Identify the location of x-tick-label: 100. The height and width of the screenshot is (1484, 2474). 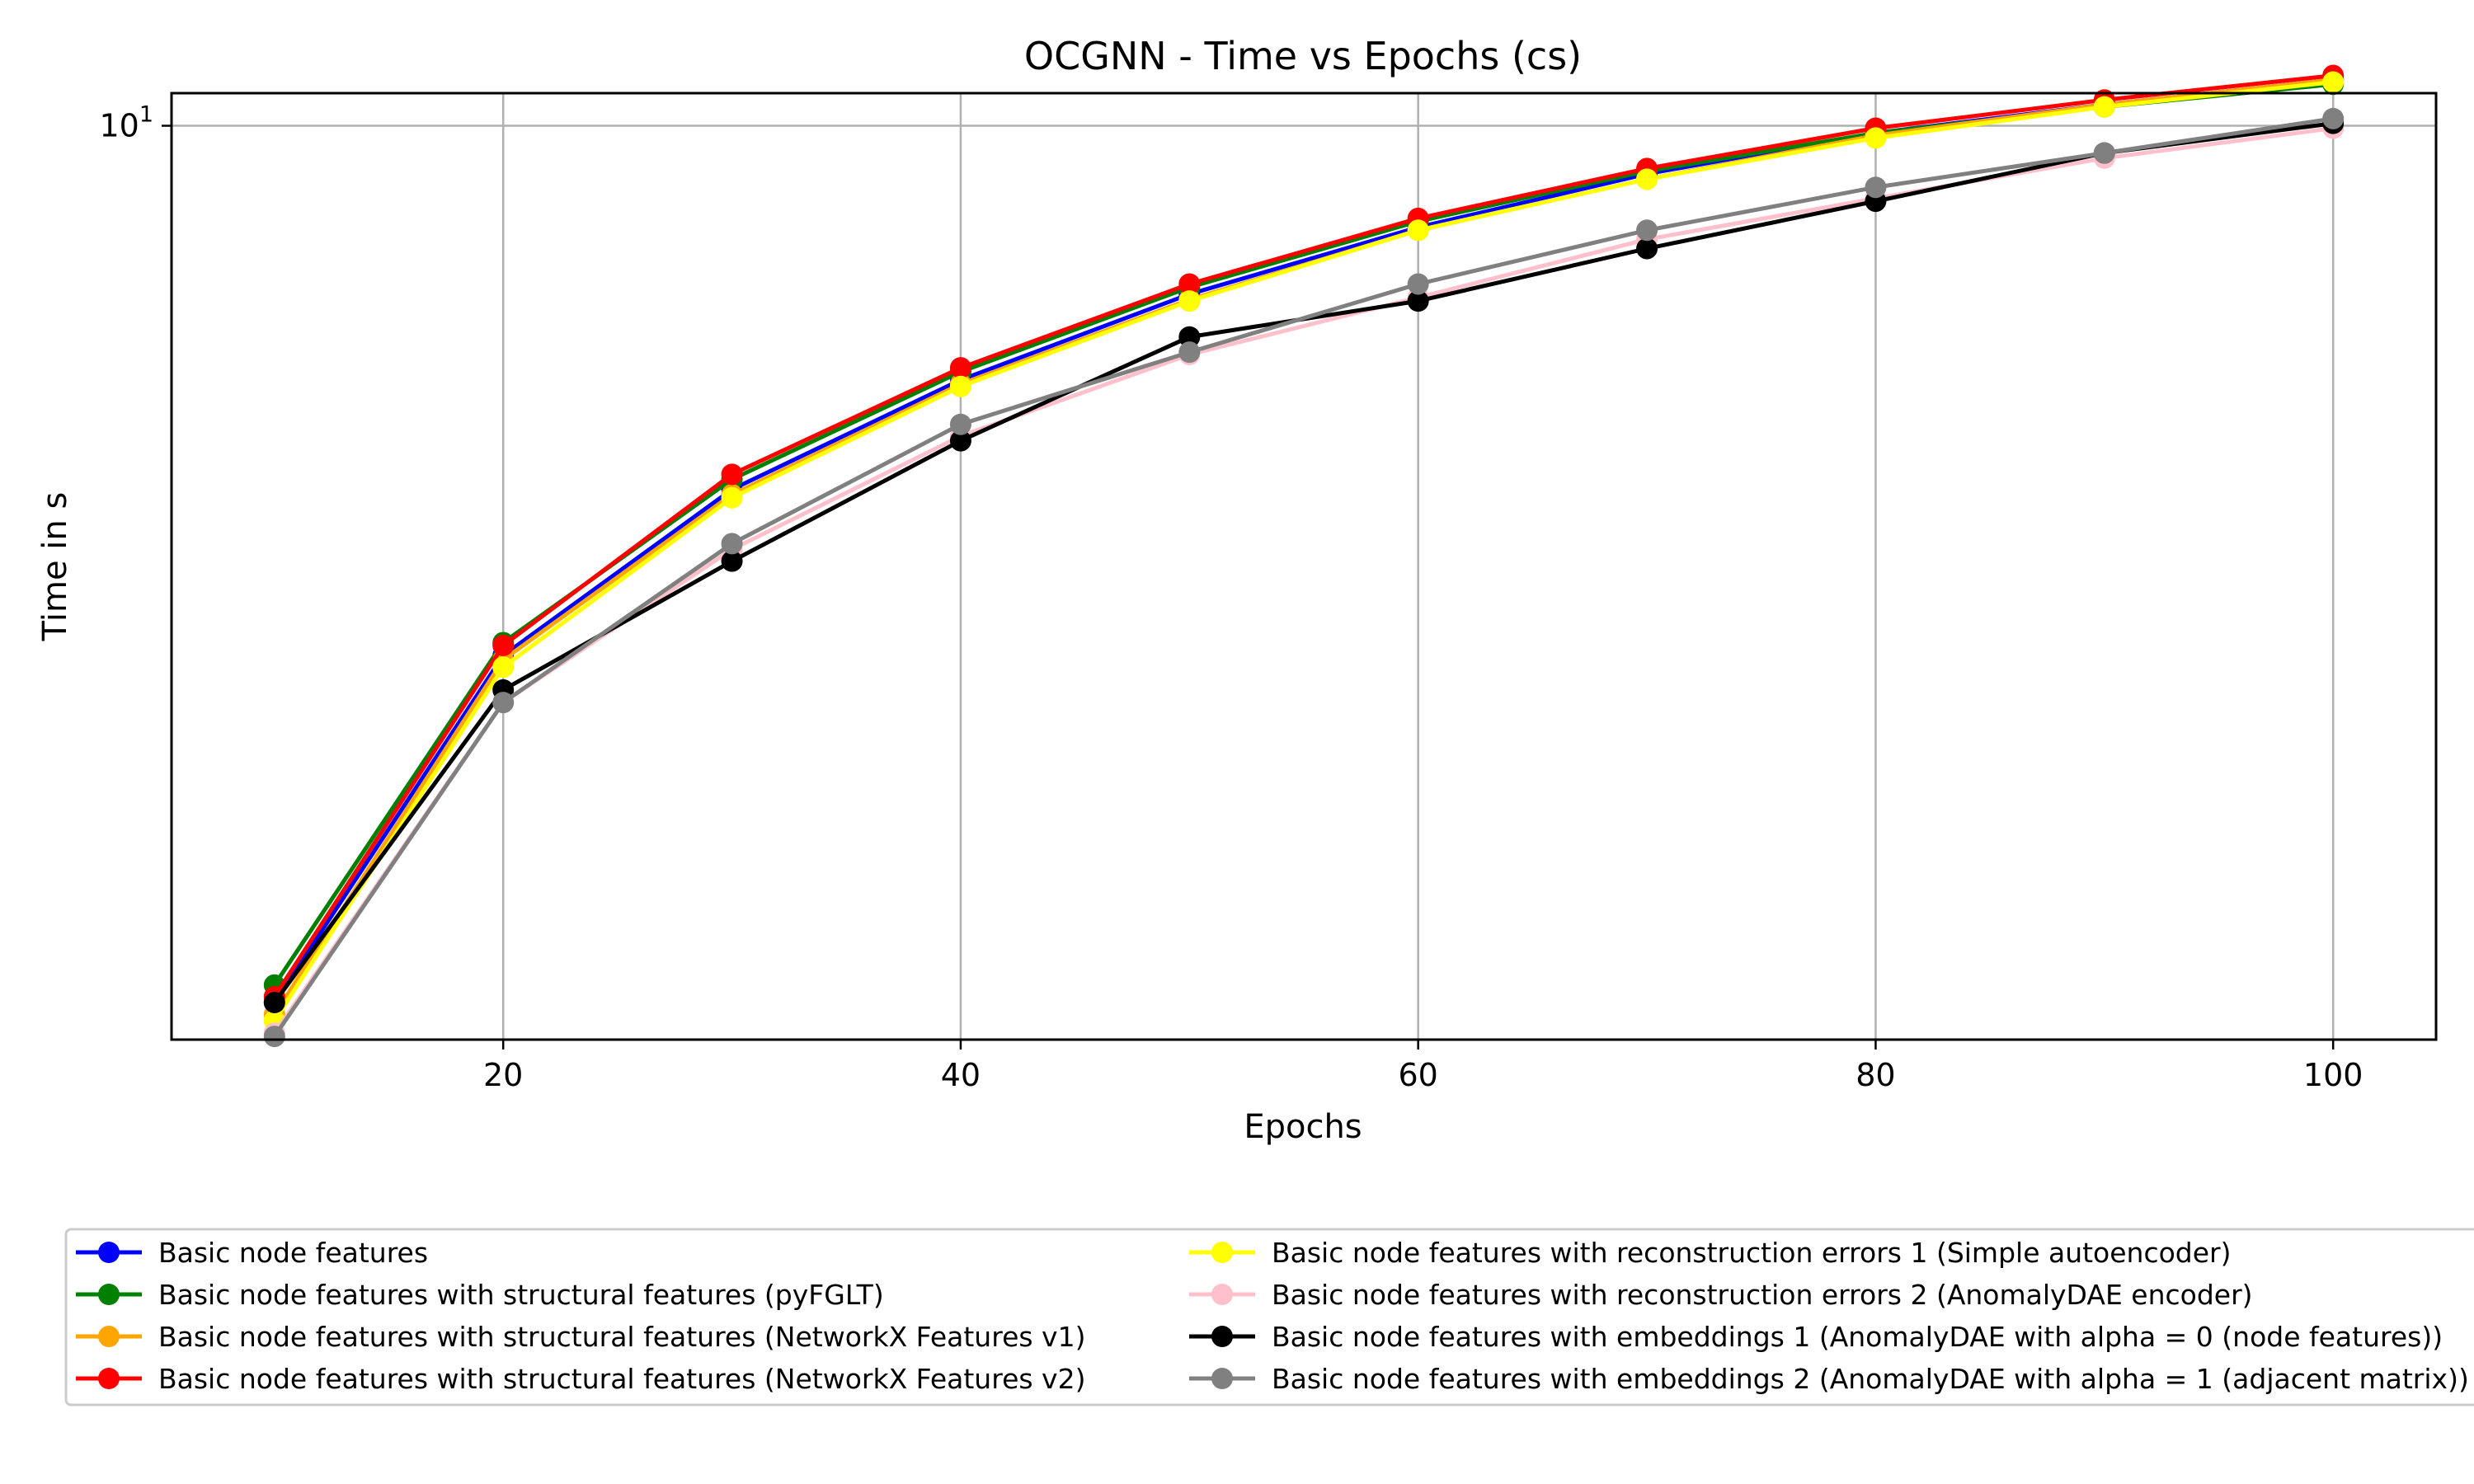
(2333, 1075).